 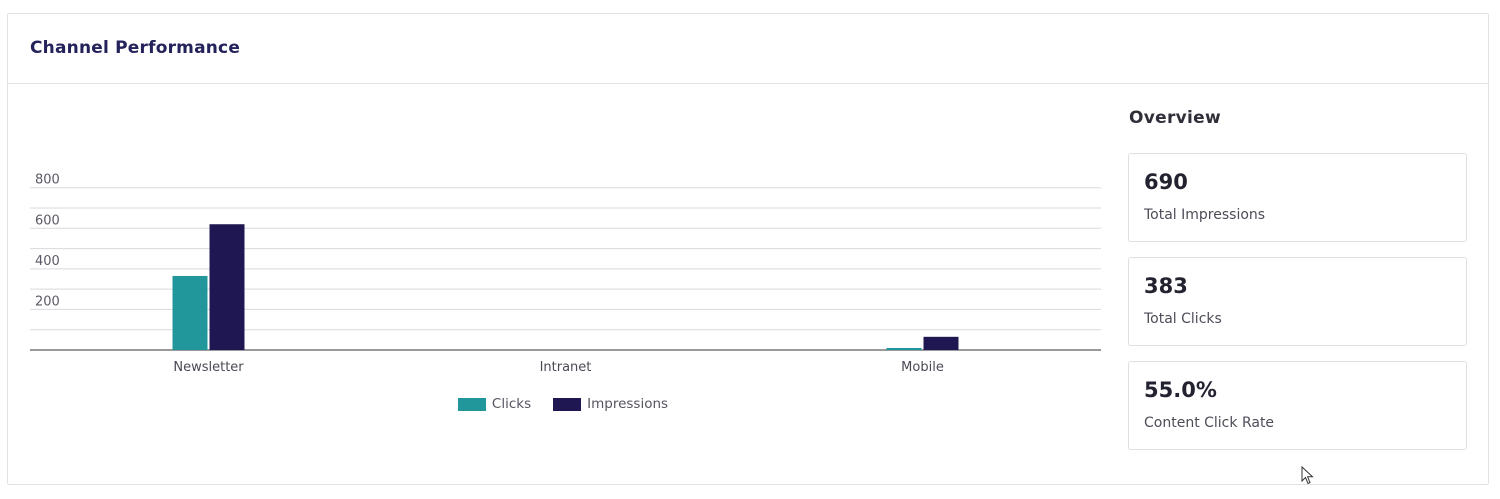 What do you see at coordinates (567, 404) in the screenshot?
I see `legend-swatch-impressions` at bounding box center [567, 404].